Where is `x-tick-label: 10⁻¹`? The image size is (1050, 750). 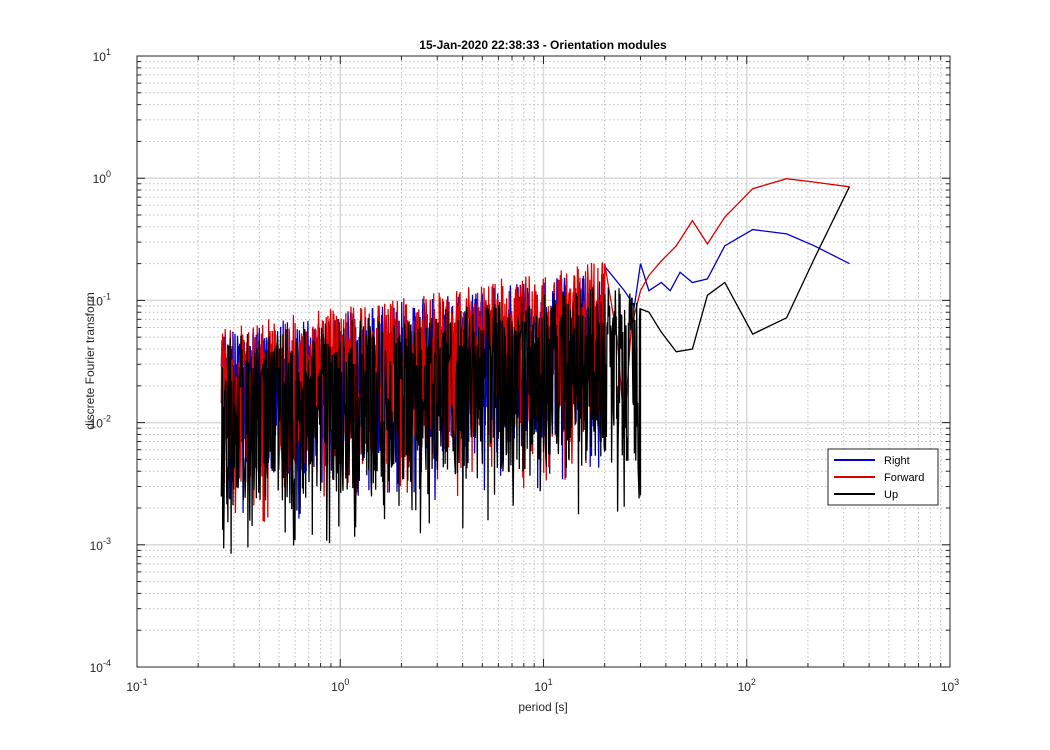
x-tick-label: 10⁻¹ is located at coordinates (136, 685).